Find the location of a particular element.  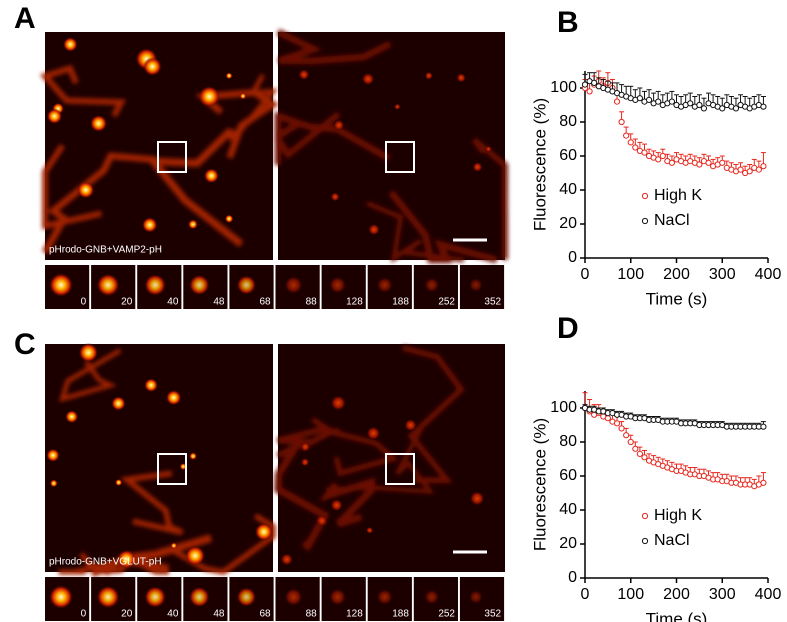

frame-label: 48 is located at coordinates (219, 302).